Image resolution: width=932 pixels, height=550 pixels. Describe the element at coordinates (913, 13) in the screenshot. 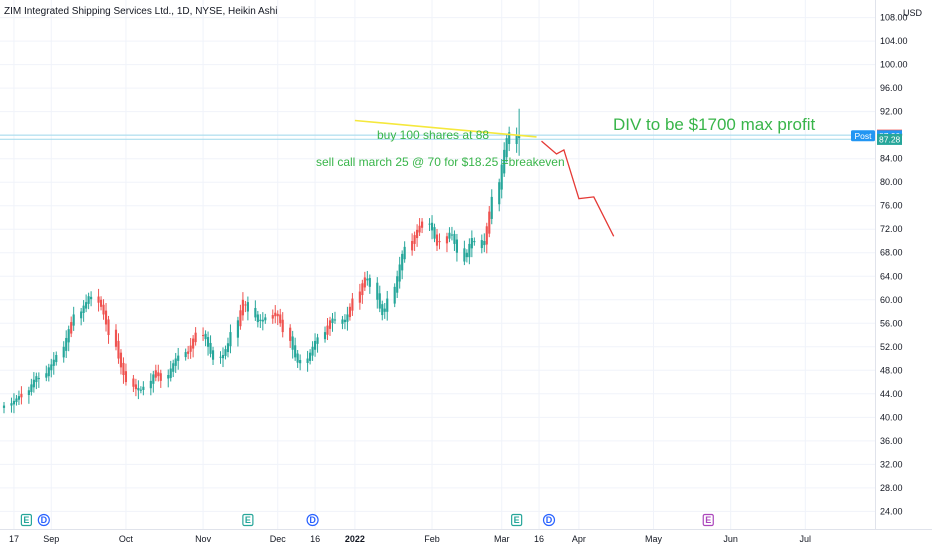

I see `currency-label: USD` at that location.